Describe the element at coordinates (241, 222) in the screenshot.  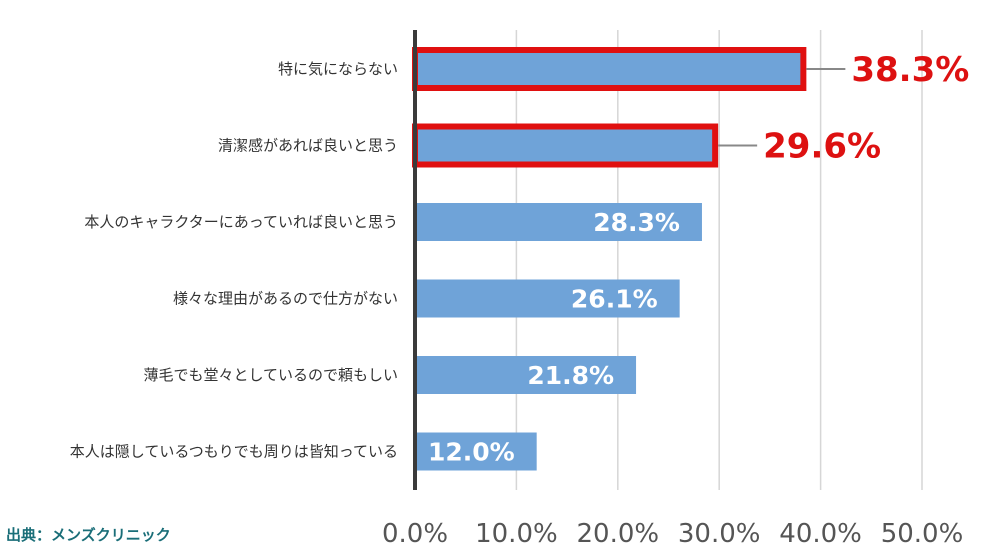
I see `category-label: 本人のキャラクターにあっていれば良いと思う` at that location.